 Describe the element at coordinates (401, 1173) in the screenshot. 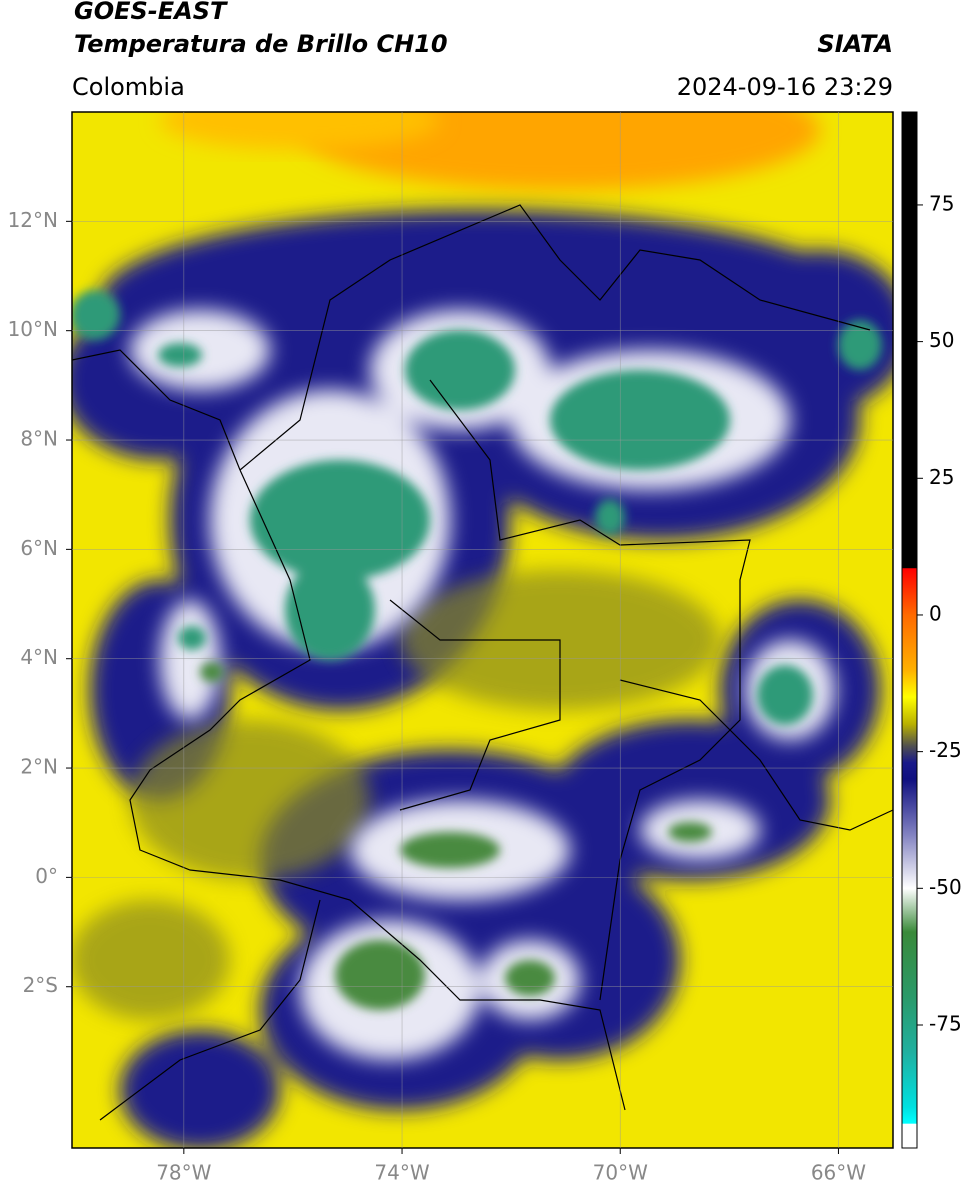

I see `x-tick-label: 74°W` at that location.